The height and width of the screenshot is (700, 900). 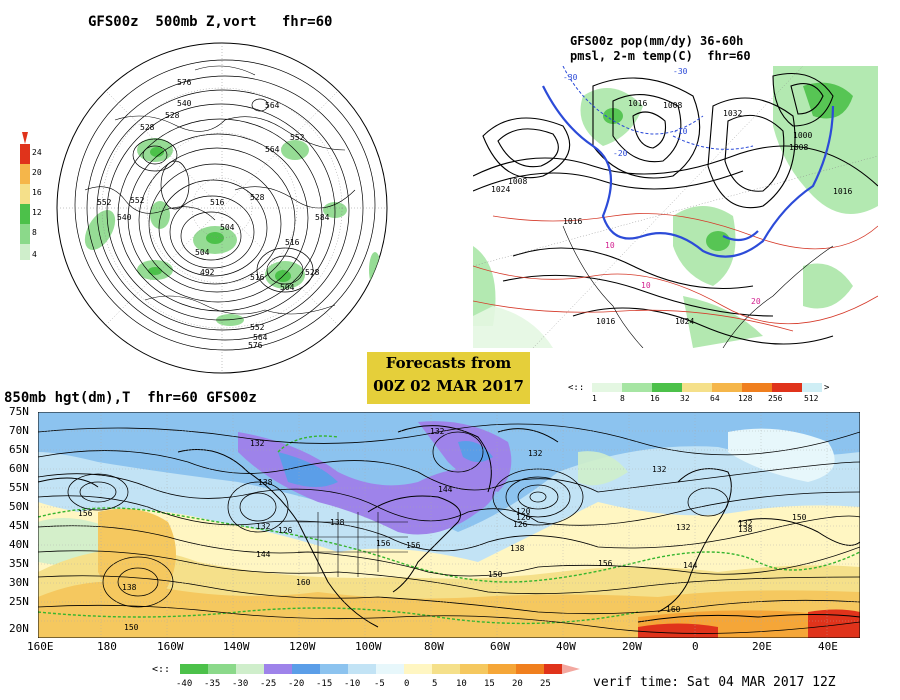 I want to click on temp-tick: 0, so click(x=406, y=684).